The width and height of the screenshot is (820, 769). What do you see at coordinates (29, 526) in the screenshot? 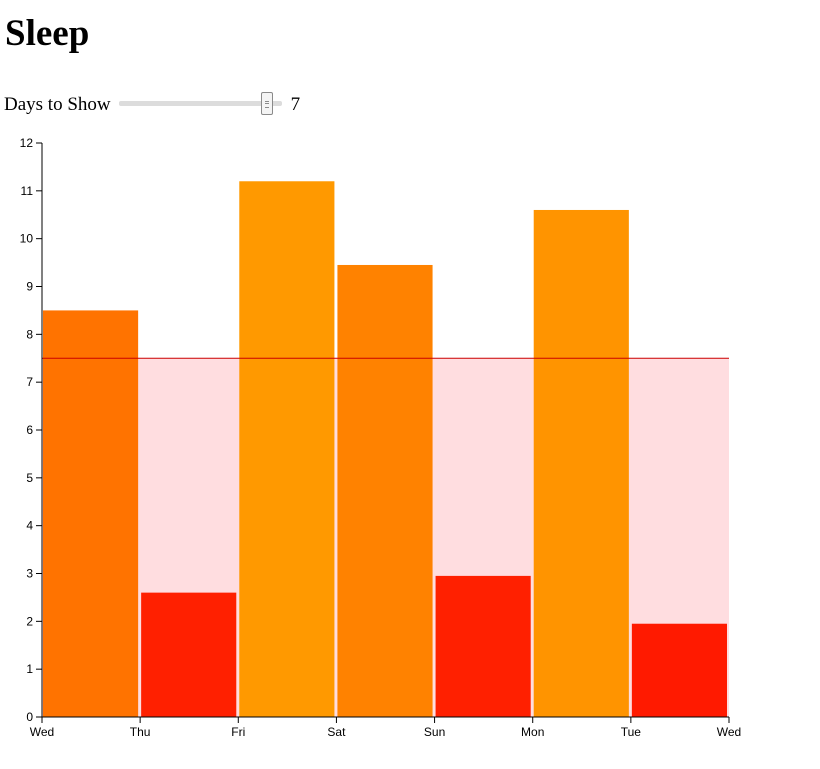
I see `y-tick-label: 4` at bounding box center [29, 526].